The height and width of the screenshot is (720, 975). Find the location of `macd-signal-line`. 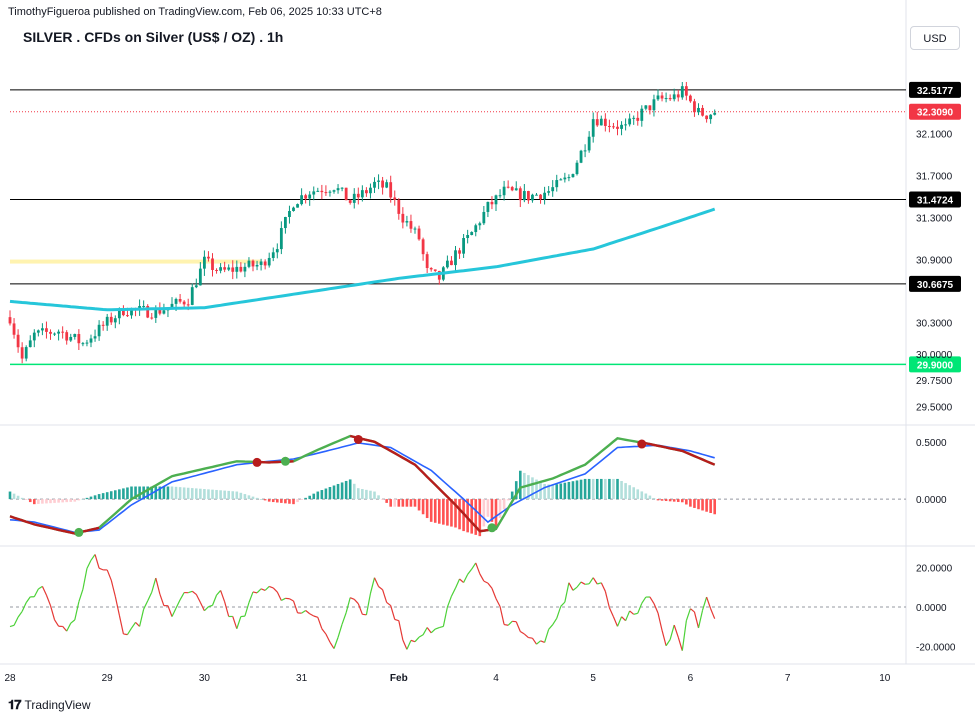

macd-signal-line is located at coordinates (362, 488).